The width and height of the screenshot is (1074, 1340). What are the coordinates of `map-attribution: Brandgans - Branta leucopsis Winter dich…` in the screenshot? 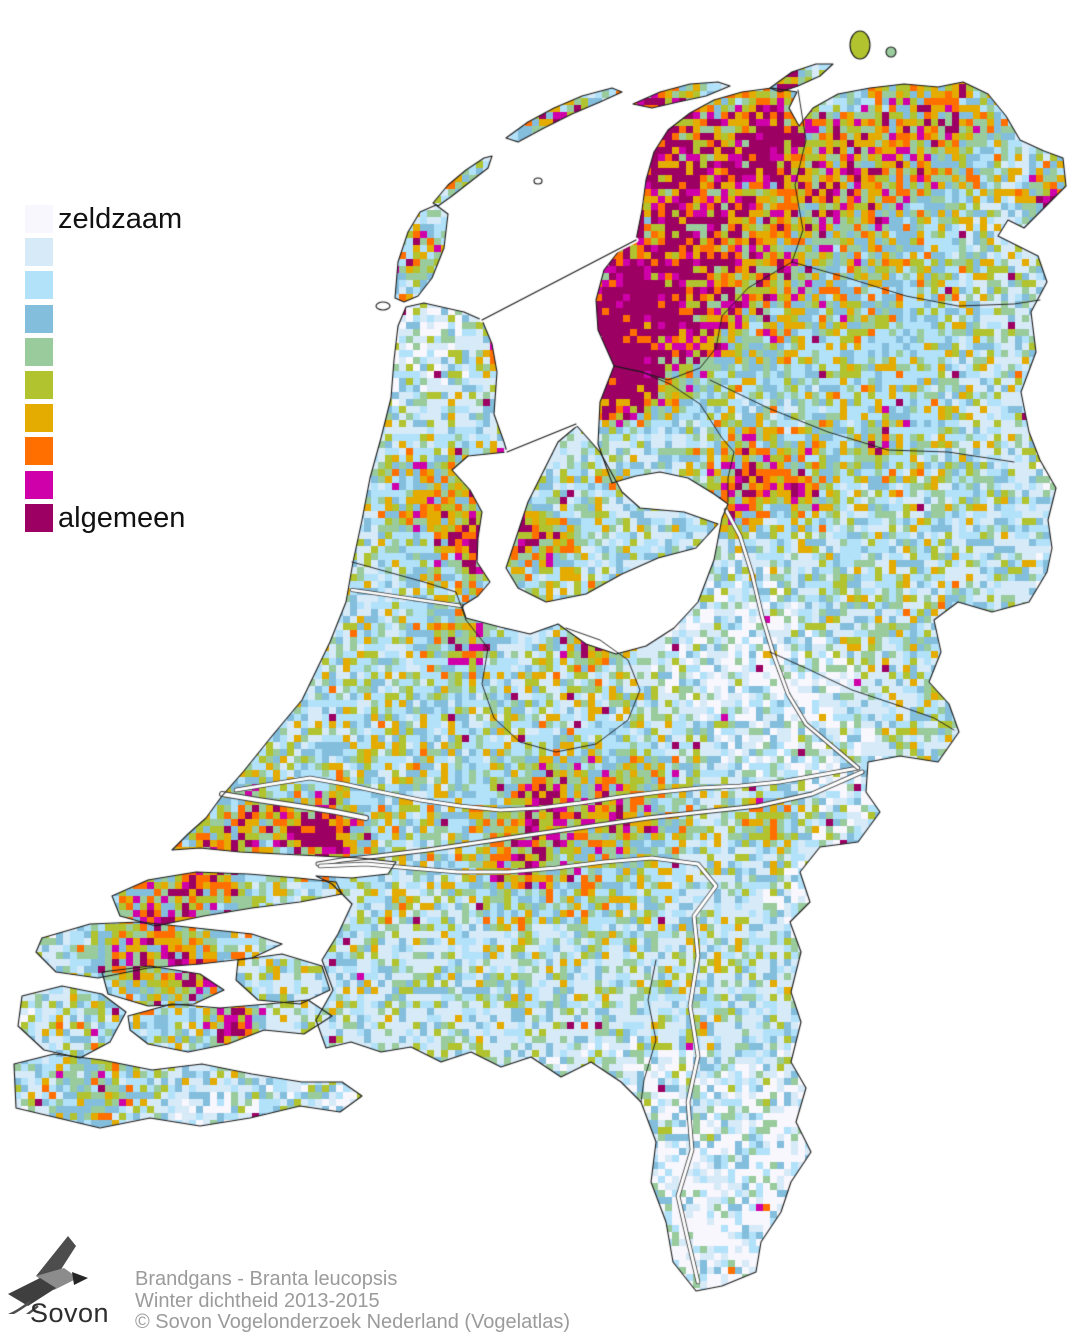 It's located at (405, 1301).